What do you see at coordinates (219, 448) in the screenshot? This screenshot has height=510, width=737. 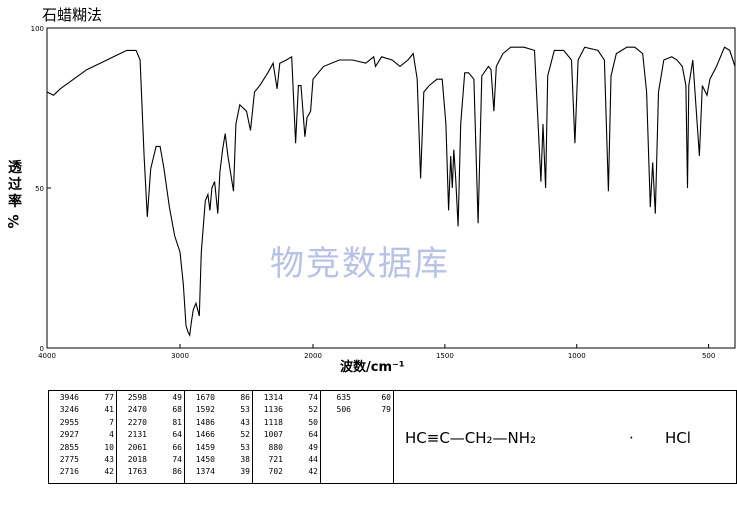 I see `peak-table-row: 1459 53` at bounding box center [219, 448].